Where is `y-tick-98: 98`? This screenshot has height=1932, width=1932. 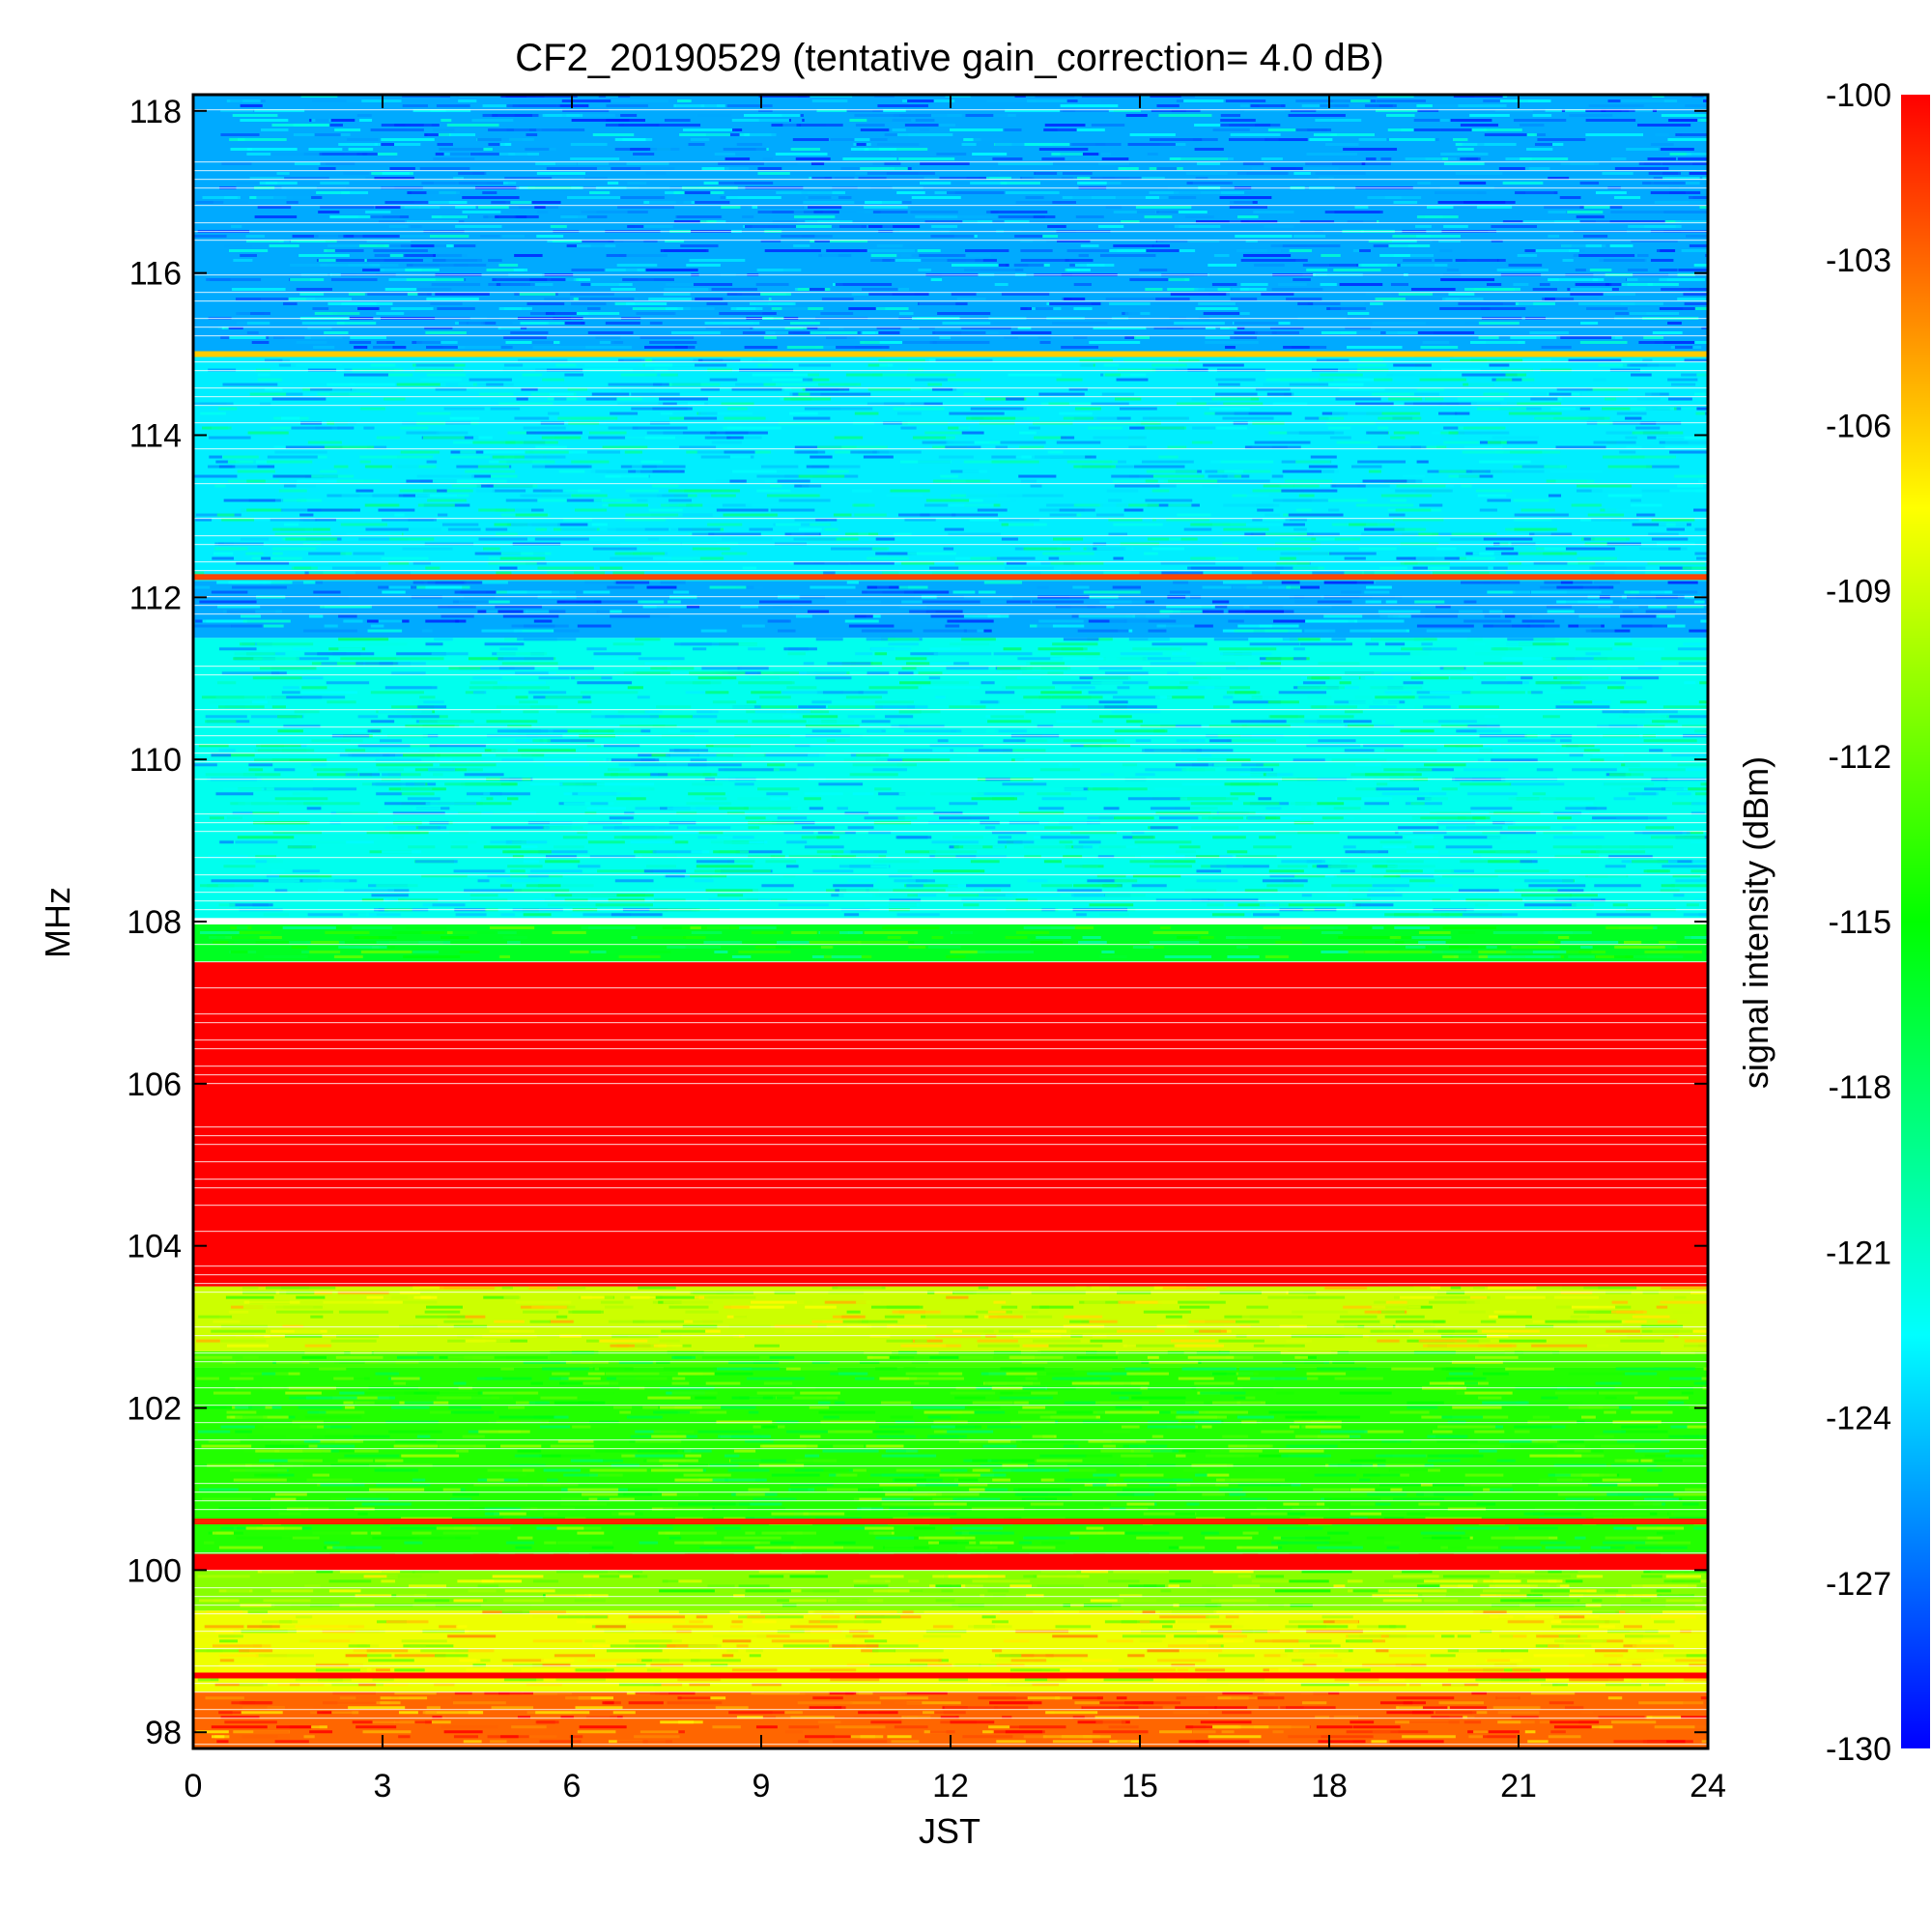
y-tick-98: 98 is located at coordinates (926, 1733).